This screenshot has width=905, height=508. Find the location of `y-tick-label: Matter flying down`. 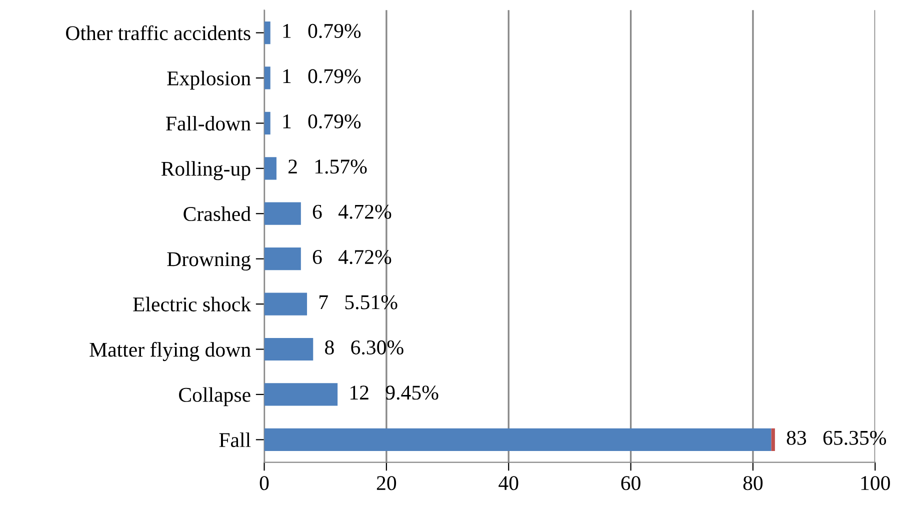

y-tick-label: Matter flying down is located at coordinates (170, 352).